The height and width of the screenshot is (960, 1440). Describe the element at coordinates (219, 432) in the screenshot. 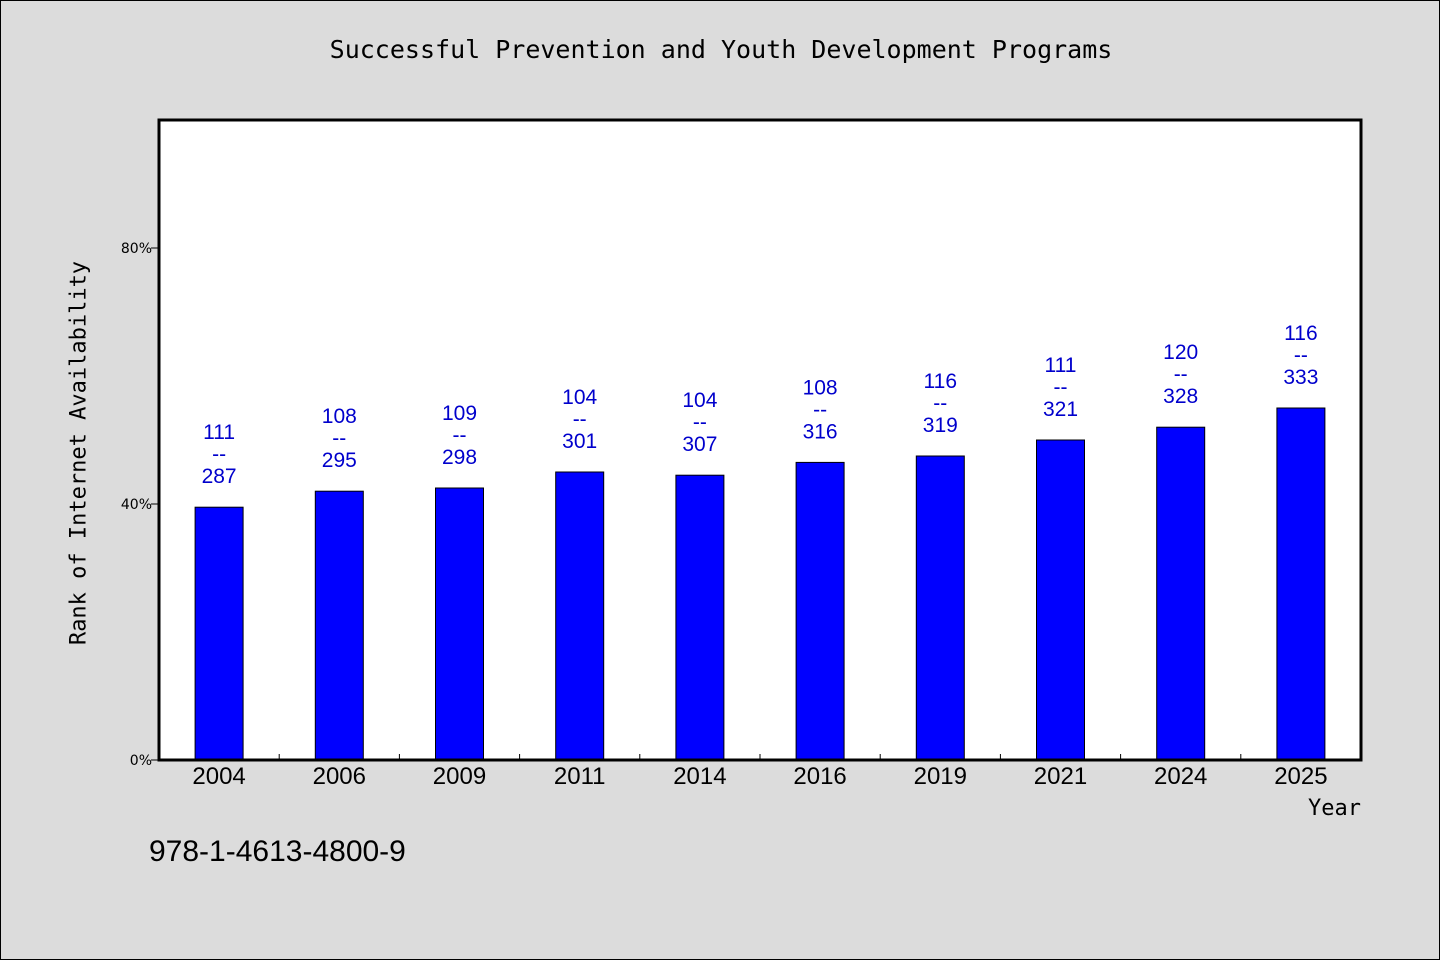

I see `data-label-2004-line-1: 111` at that location.